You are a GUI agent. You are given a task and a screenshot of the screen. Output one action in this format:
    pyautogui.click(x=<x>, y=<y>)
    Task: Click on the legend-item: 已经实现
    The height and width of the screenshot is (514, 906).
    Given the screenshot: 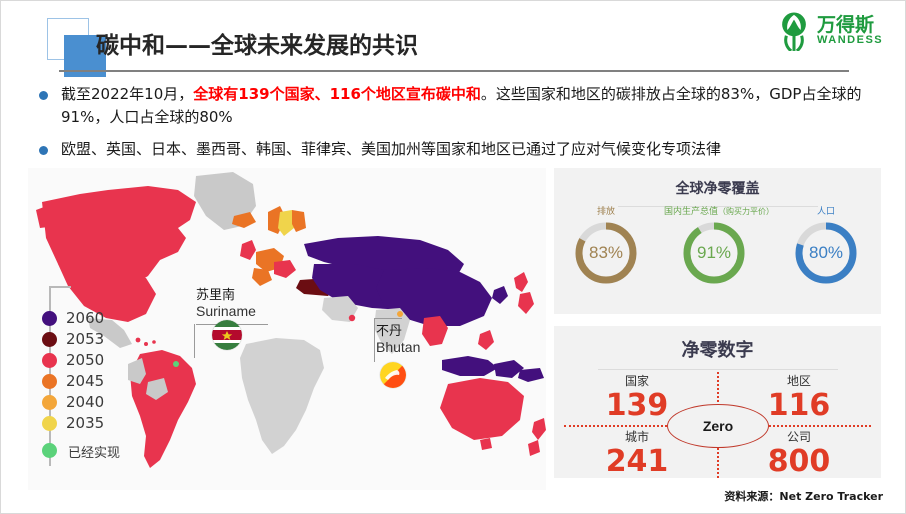 What is the action you would take?
    pyautogui.click(x=94, y=447)
    